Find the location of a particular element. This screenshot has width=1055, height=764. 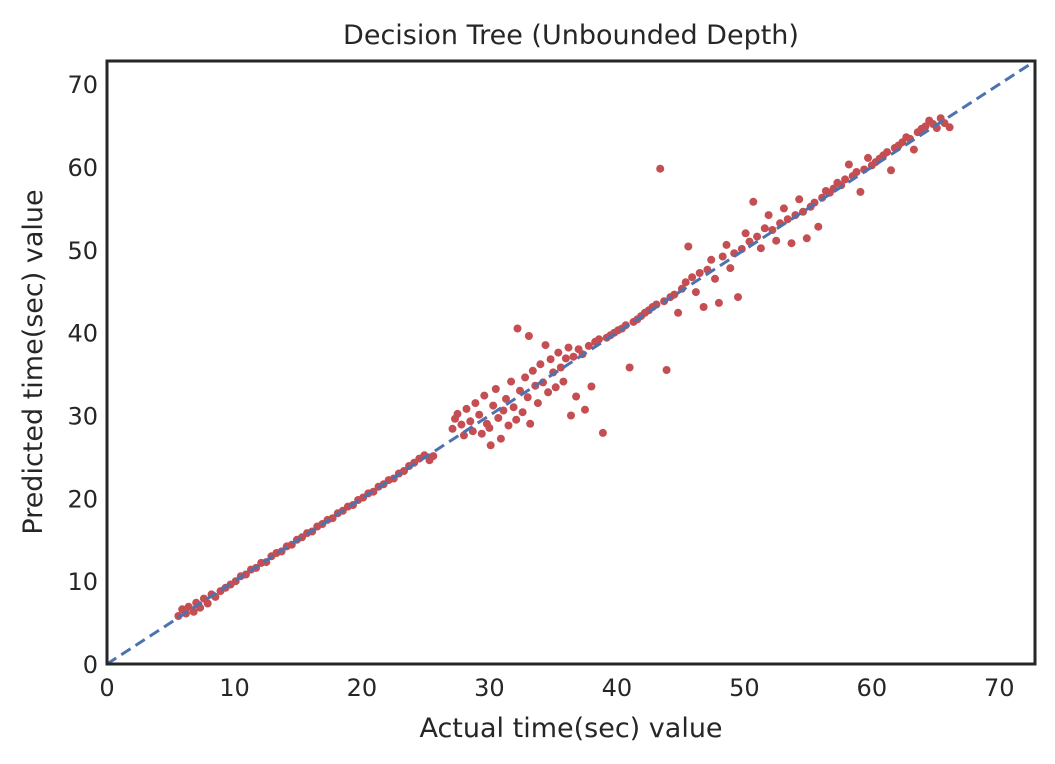

x-tick-label: 20 is located at coordinates (362, 688).